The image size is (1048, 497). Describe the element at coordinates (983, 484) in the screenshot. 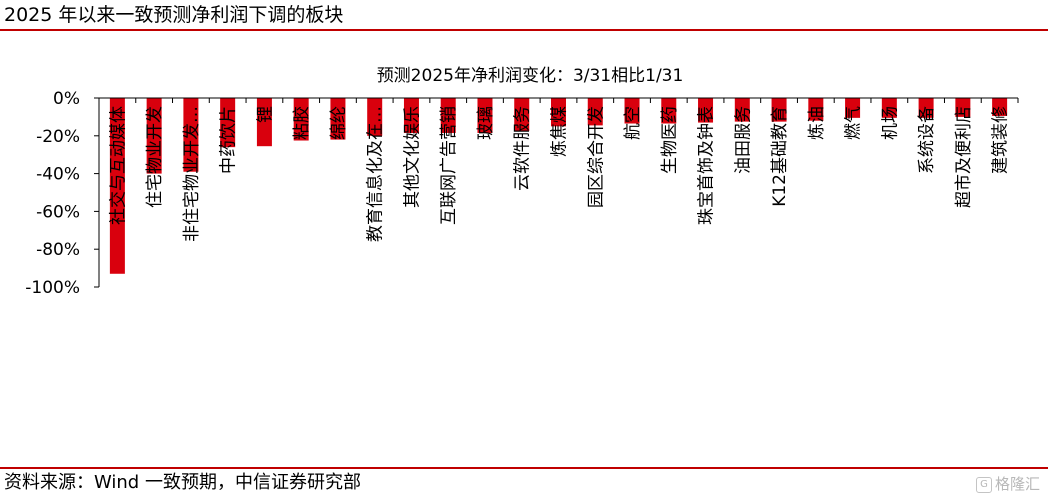

I see `watermark-logo-icon: G` at that location.